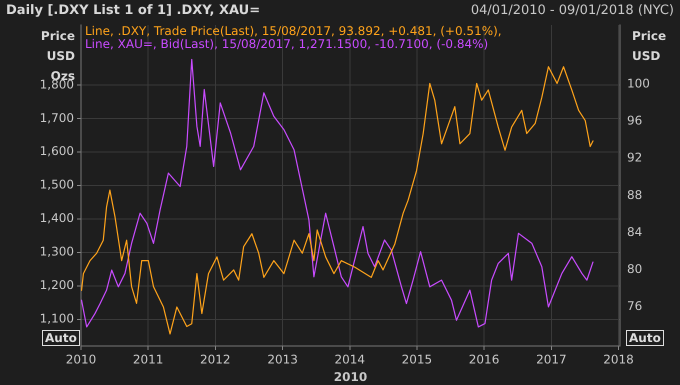 Image resolution: width=680 pixels, height=385 pixels. Describe the element at coordinates (484, 359) in the screenshot. I see `x-tick-label: 2016` at that location.